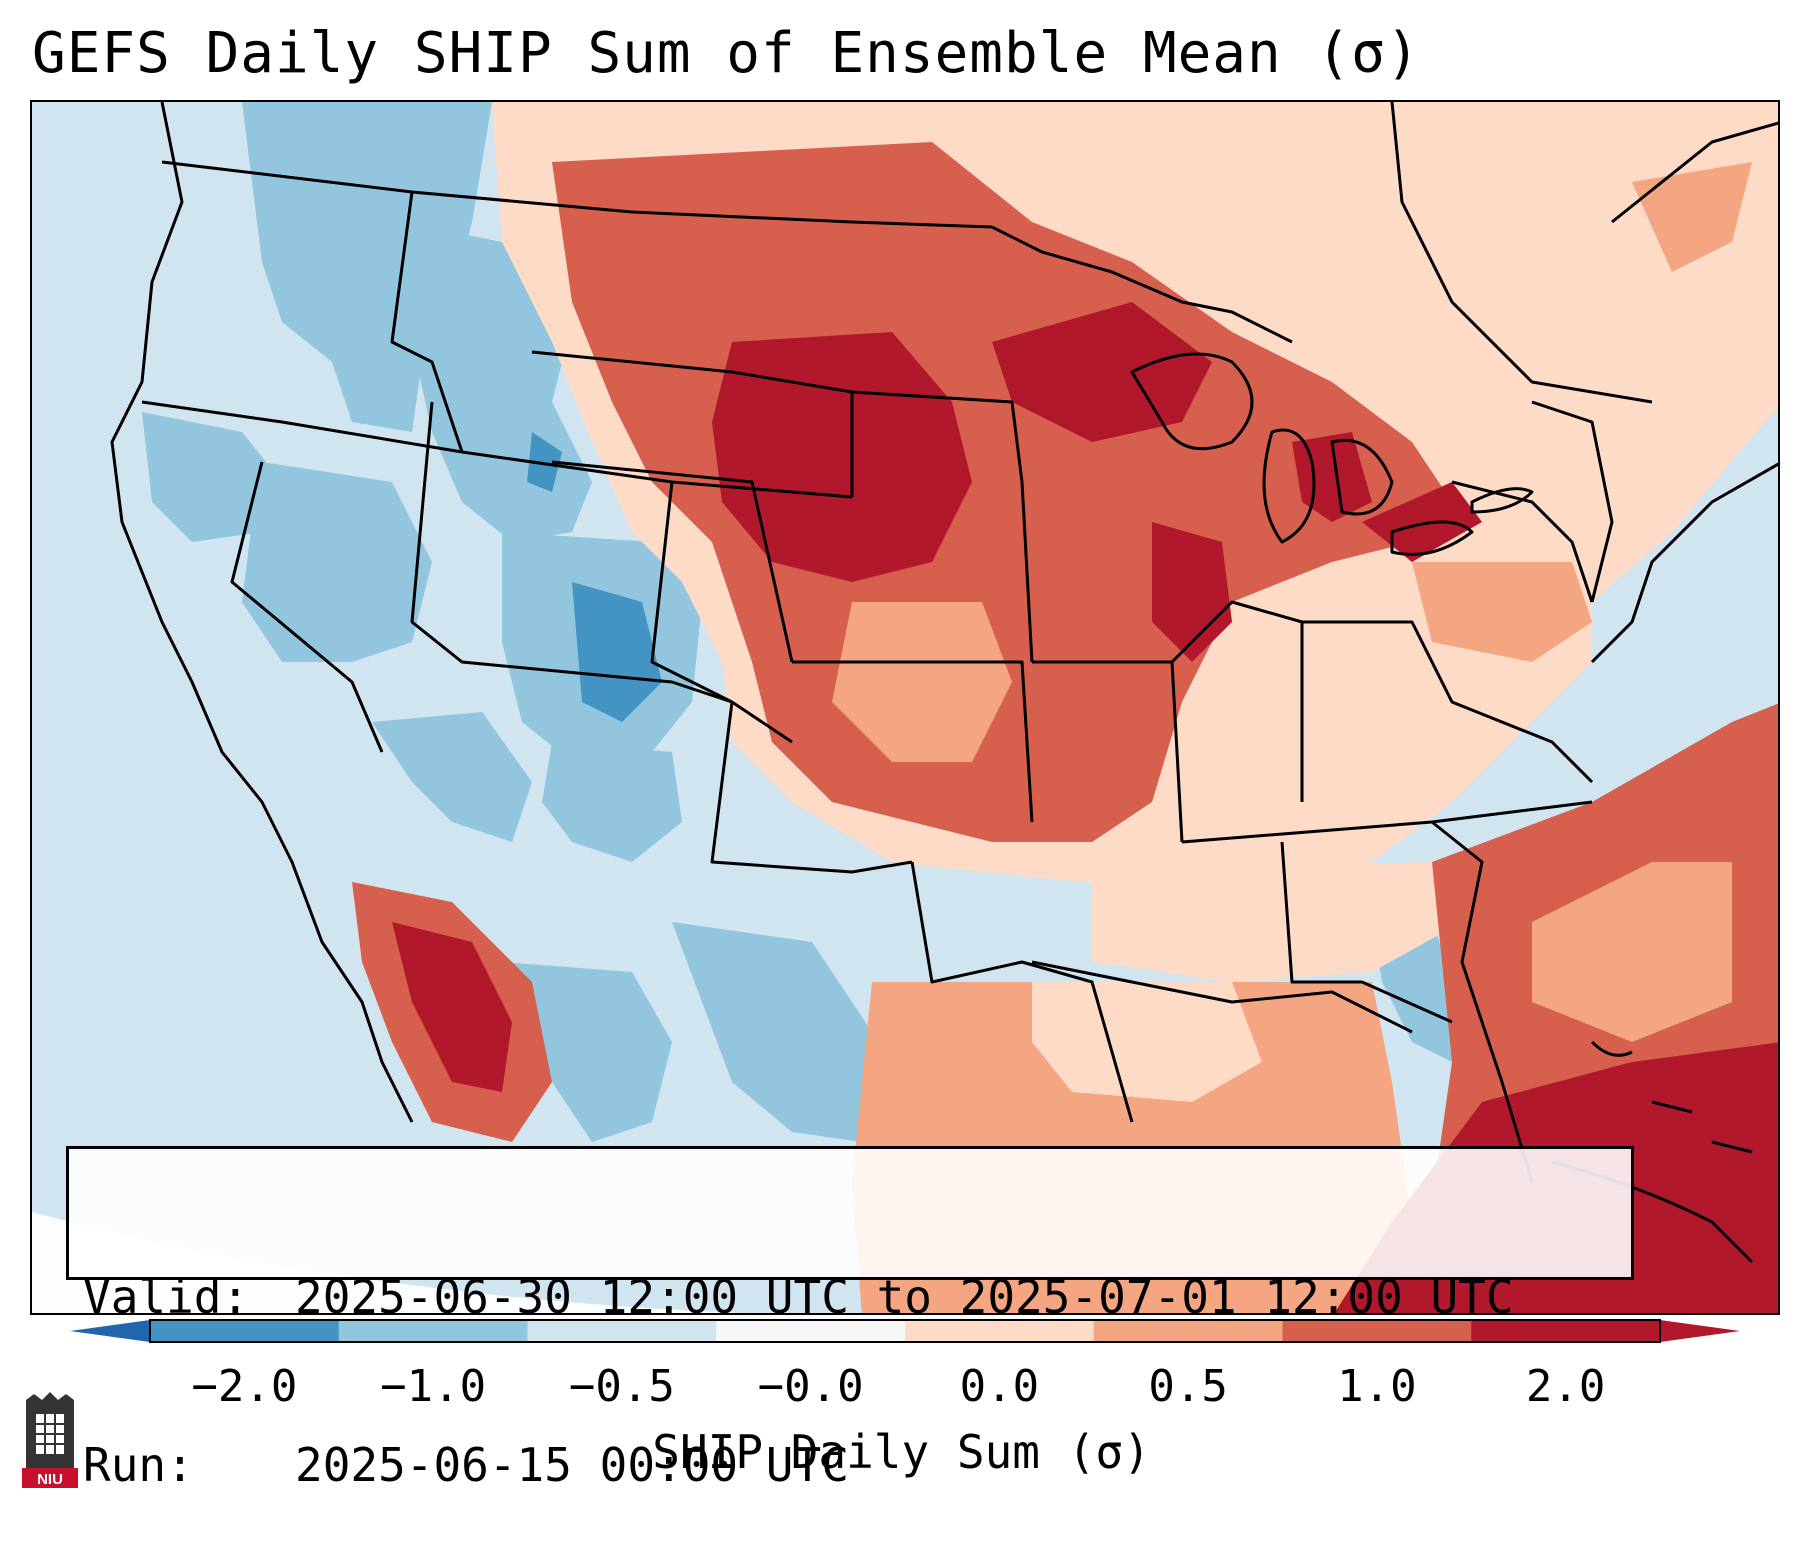 The height and width of the screenshot is (1549, 1803). What do you see at coordinates (1277, 922) in the screenshot?
I see `field-peach-gulf-coast` at bounding box center [1277, 922].